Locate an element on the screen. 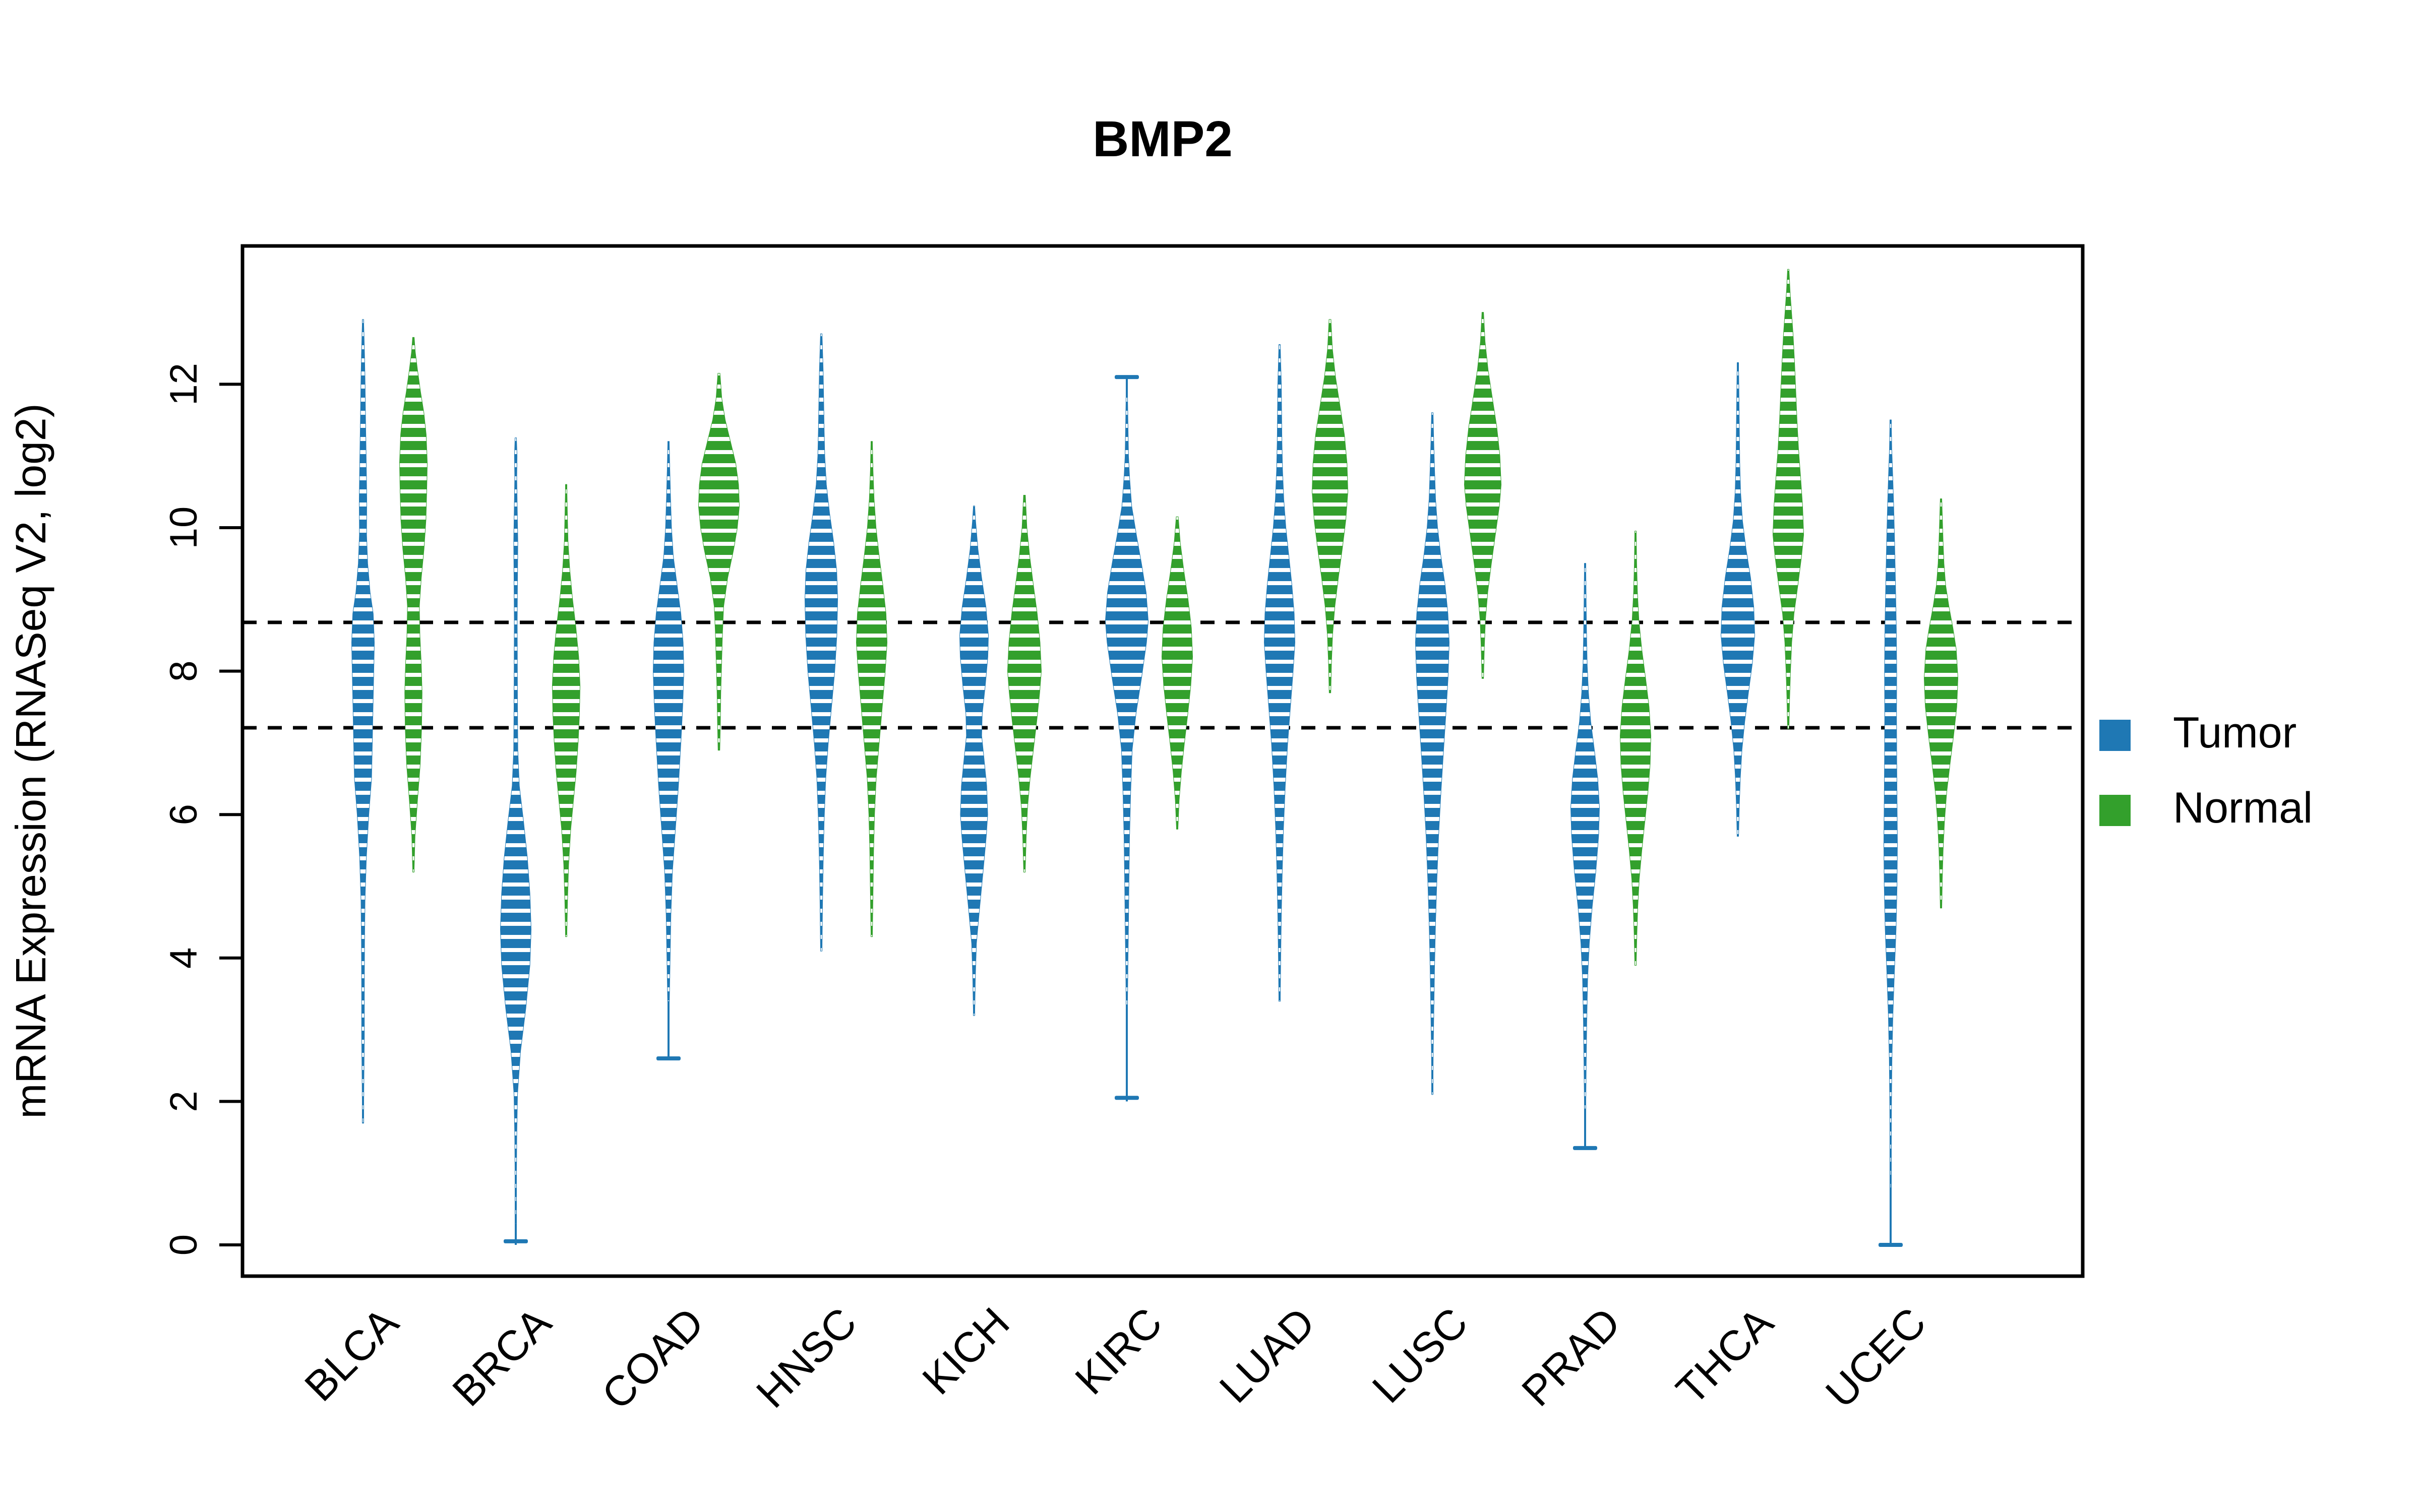  y-axis-label: mRNA Expression (RNASeq V2, log2) is located at coordinates (30, 761).